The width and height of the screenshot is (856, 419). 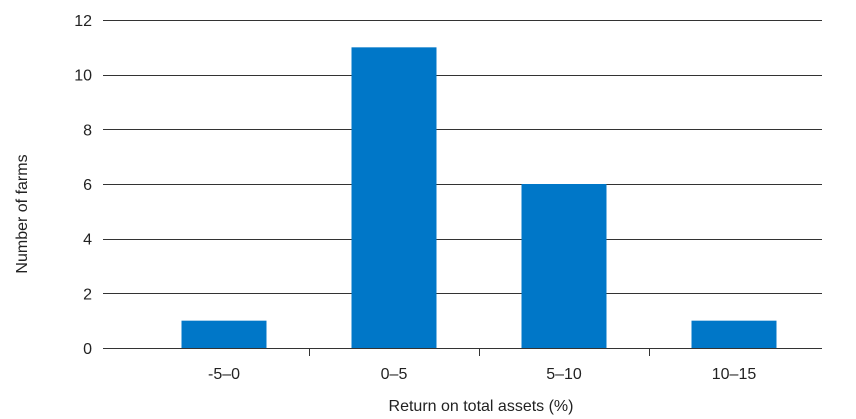 What do you see at coordinates (87, 294) in the screenshot?
I see `y-tick-label-2: 2` at bounding box center [87, 294].